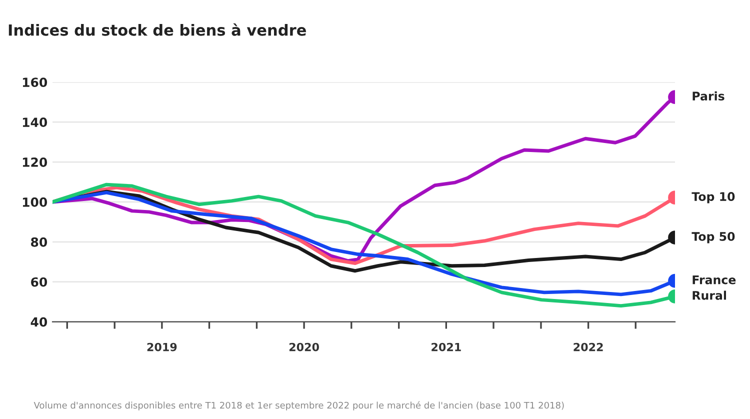 Image resolution: width=750 pixels, height=419 pixels. What do you see at coordinates (708, 96) in the screenshot?
I see `series-label: Paris` at bounding box center [708, 96].